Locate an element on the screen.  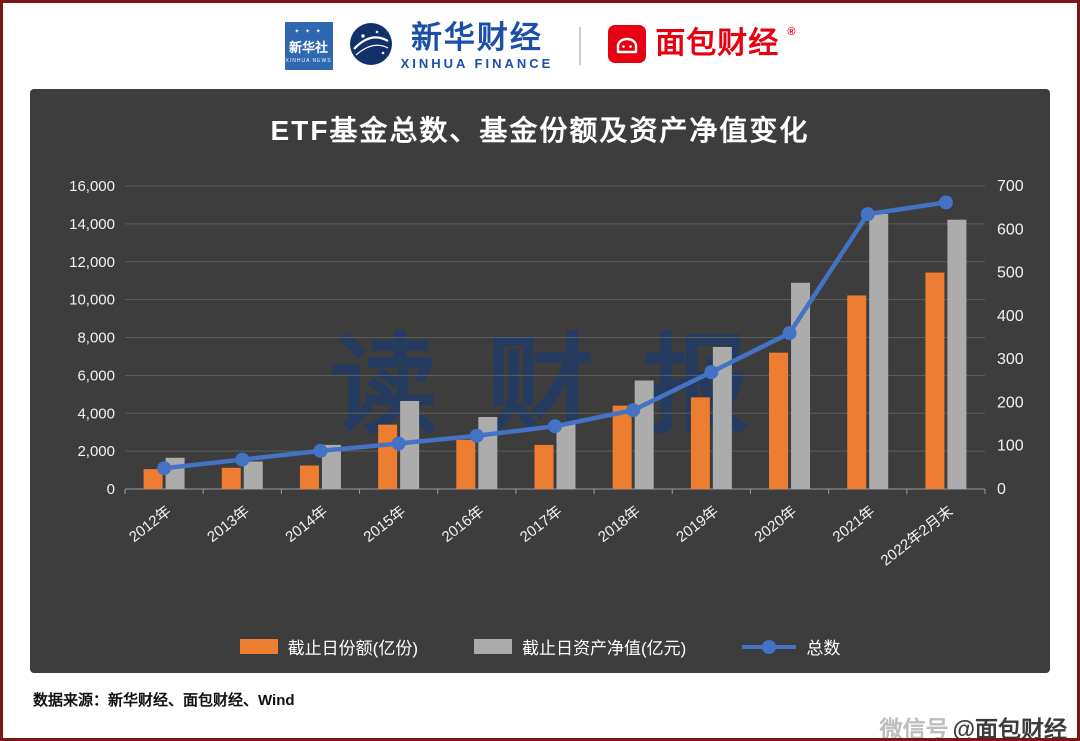
blue-line-swatch is located at coordinates (769, 646).